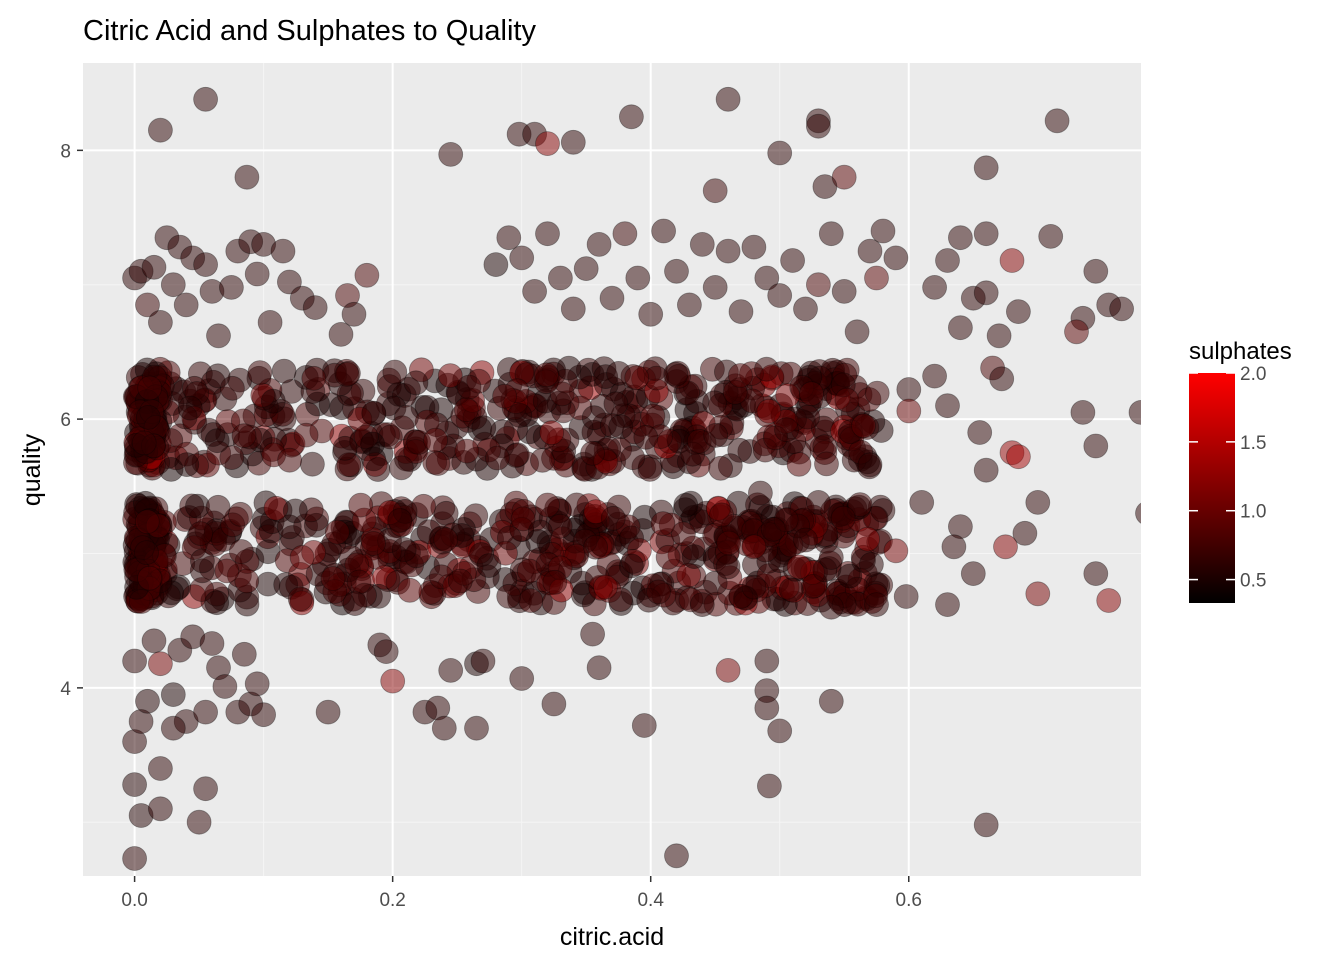 This screenshot has width=1344, height=960. What do you see at coordinates (1212, 488) in the screenshot?
I see `legend-colorbar` at bounding box center [1212, 488].